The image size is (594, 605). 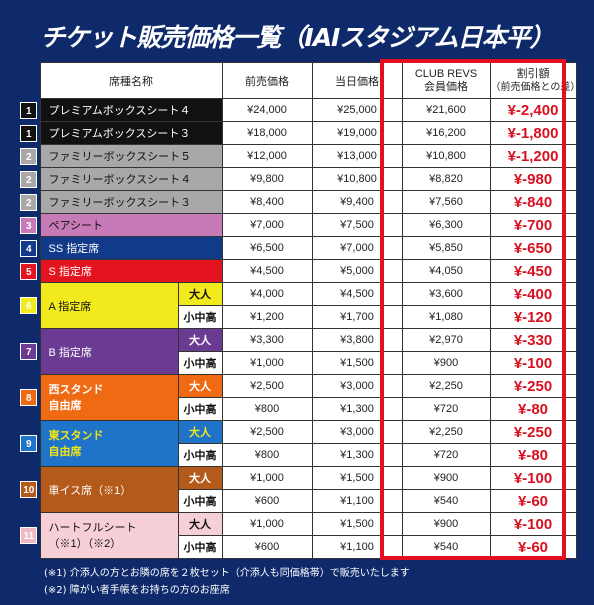 What do you see at coordinates (119, 111) in the screenshot?
I see `seat-name: プレミアムボックスシート４` at bounding box center [119, 111].